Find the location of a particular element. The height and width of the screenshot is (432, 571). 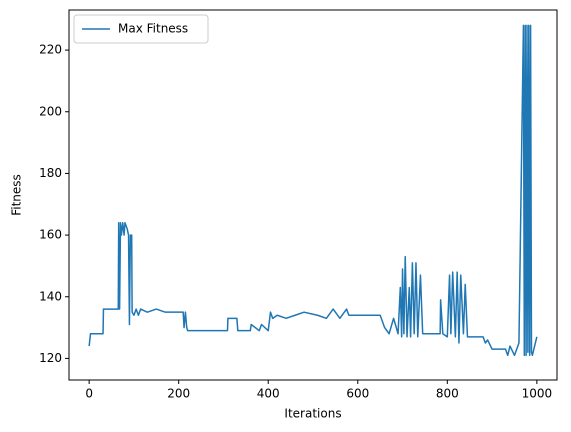

legend-box is located at coordinates (141, 29).